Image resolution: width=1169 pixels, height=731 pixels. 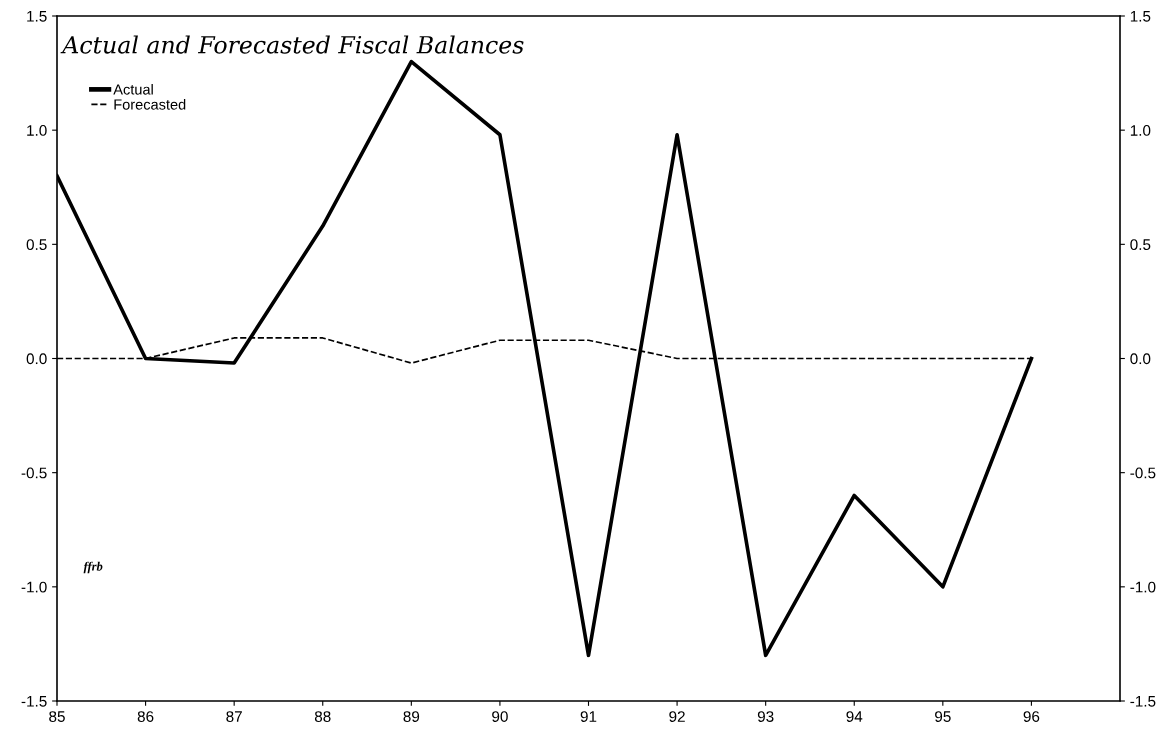 What do you see at coordinates (93, 567) in the screenshot?
I see `annotation: ffrb` at bounding box center [93, 567].